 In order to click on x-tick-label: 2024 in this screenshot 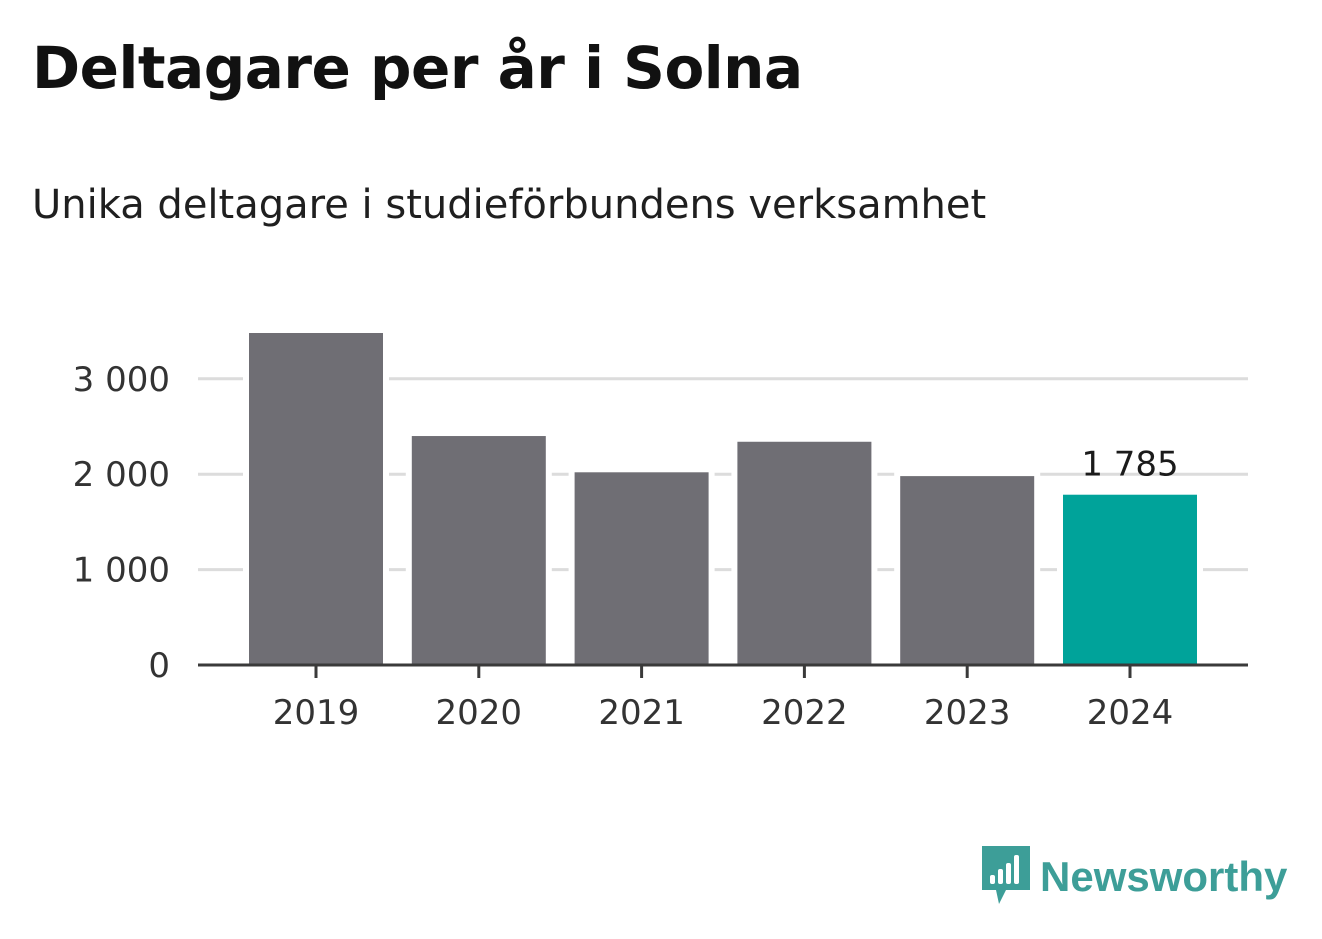, I will do `click(1130, 713)`.